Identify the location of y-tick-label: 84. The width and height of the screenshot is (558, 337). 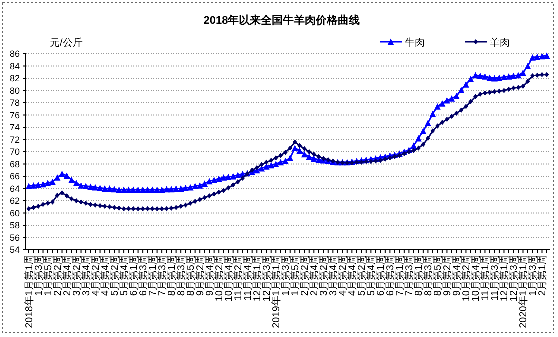
(15, 66).